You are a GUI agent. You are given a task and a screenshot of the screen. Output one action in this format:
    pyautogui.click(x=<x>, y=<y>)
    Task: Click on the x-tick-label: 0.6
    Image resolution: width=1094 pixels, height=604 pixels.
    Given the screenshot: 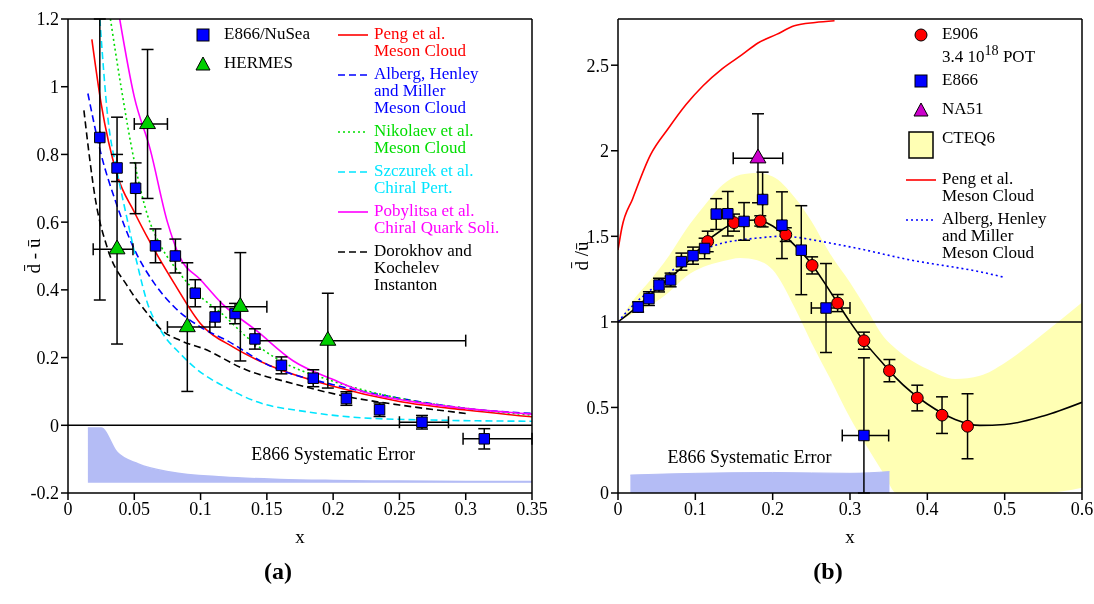 What is the action you would take?
    pyautogui.click(x=1082, y=508)
    